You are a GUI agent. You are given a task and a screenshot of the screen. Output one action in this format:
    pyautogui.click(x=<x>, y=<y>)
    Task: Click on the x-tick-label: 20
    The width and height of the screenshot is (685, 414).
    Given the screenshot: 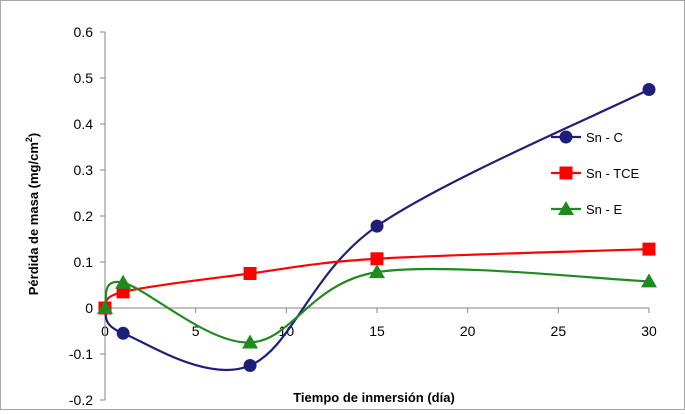 What is the action you would take?
    pyautogui.click(x=468, y=331)
    